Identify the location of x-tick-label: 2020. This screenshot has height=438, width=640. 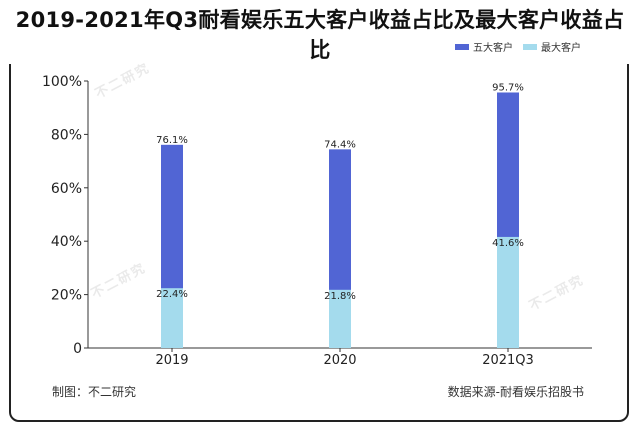
(339, 360).